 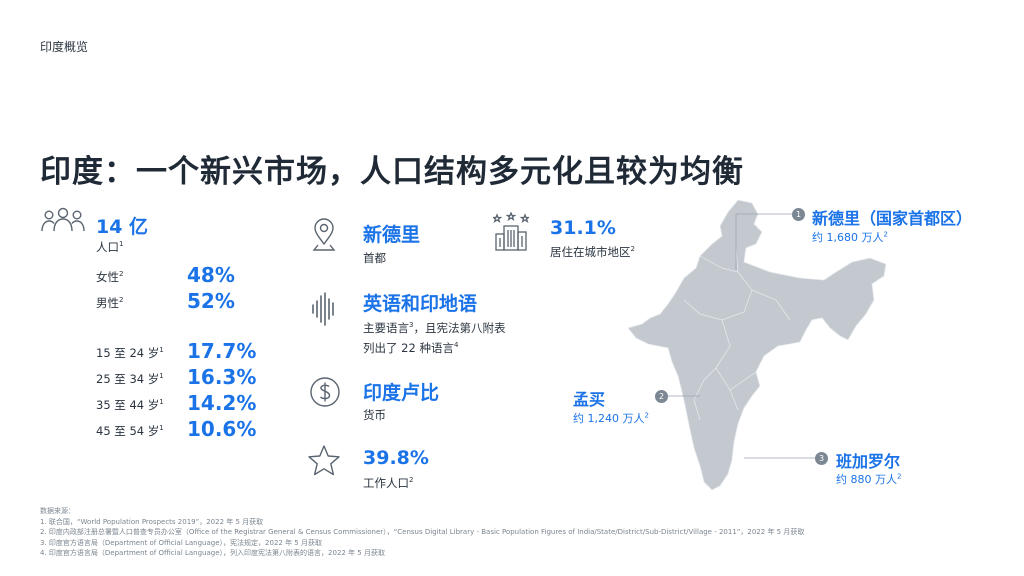 I want to click on age-25-34-label: 25 至 34 岁1, so click(x=130, y=379).